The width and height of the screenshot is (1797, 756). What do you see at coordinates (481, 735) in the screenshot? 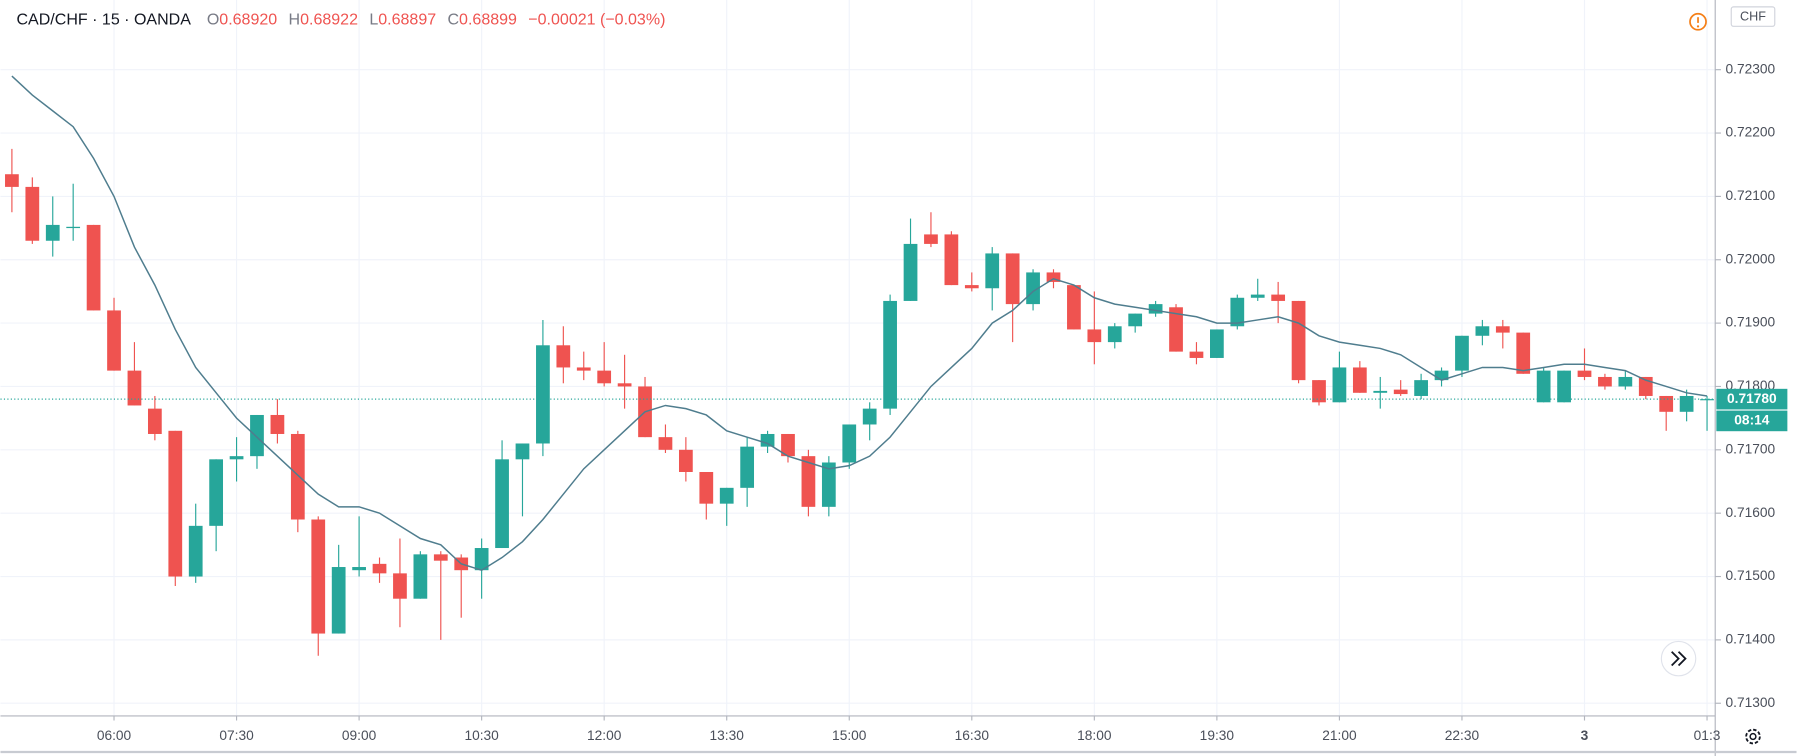
I see `x-tick-label: 10:30` at bounding box center [481, 735].